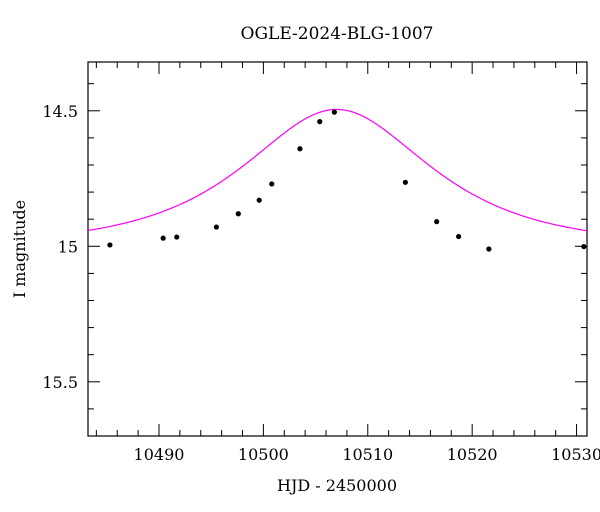  Describe the element at coordinates (19, 249) in the screenshot. I see `y-axis-label: I magnitude` at that location.